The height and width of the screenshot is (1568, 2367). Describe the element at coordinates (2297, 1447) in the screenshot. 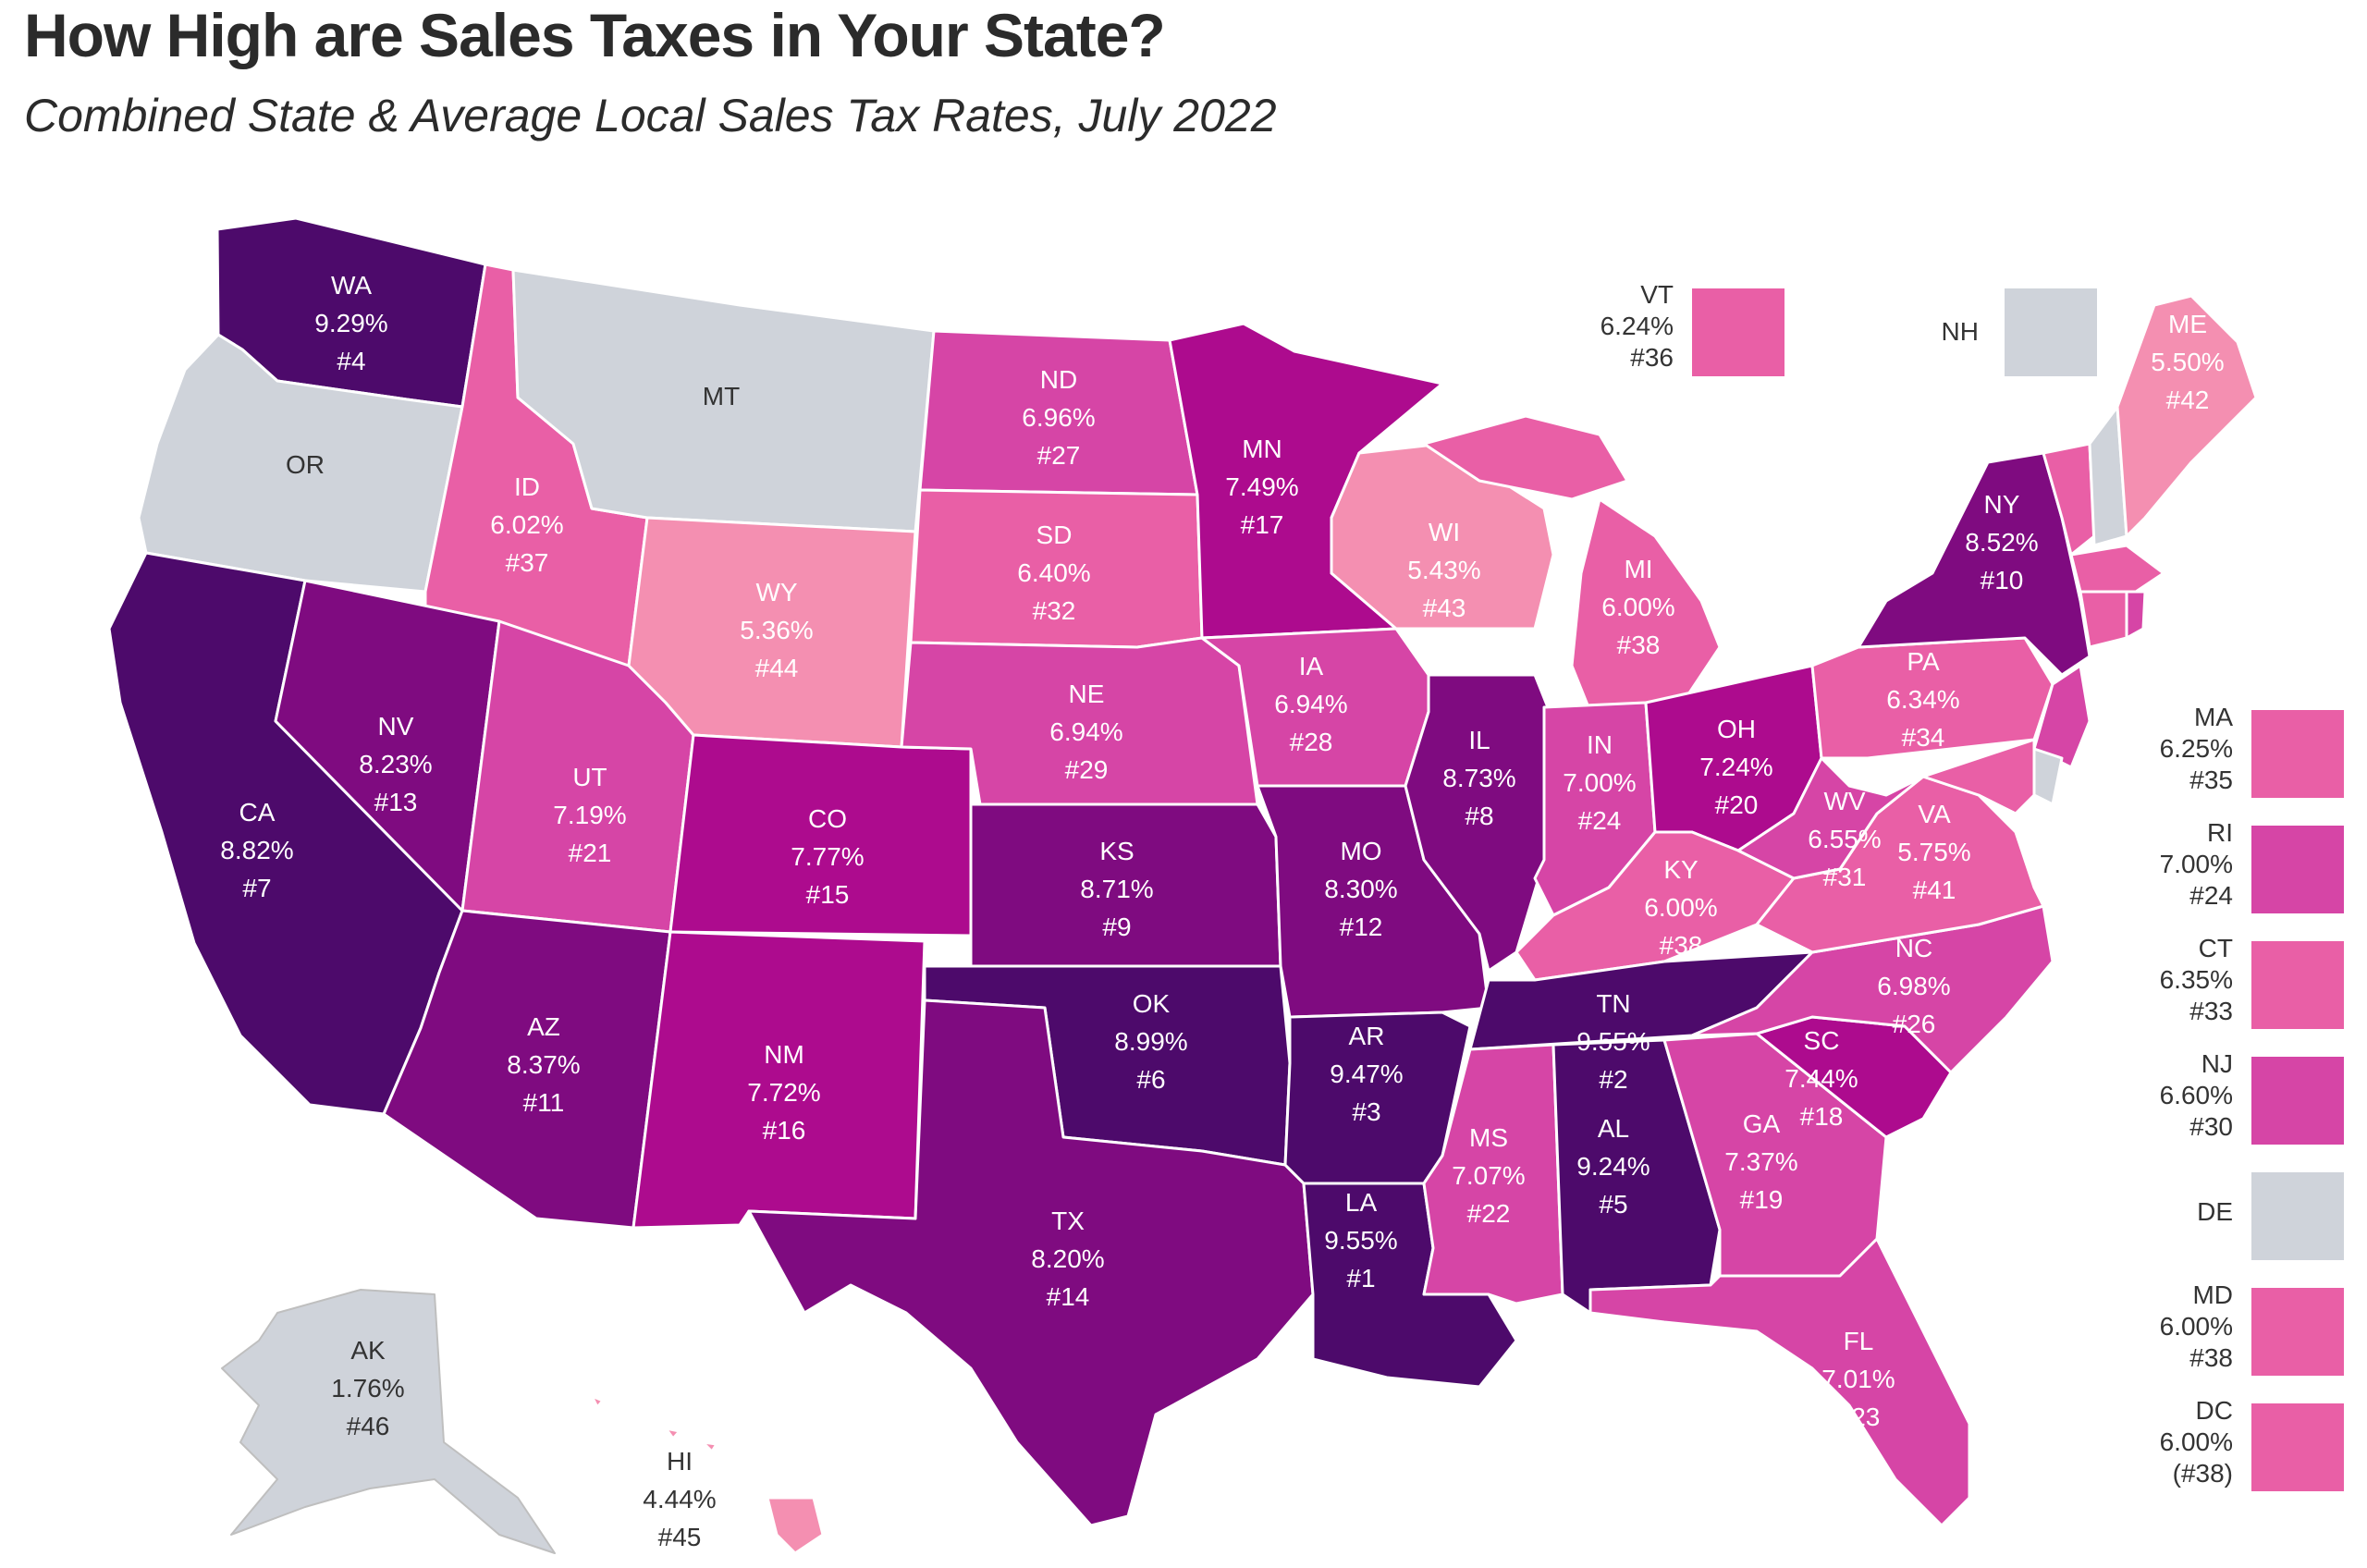

I see `legend-swatch-DC` at that location.